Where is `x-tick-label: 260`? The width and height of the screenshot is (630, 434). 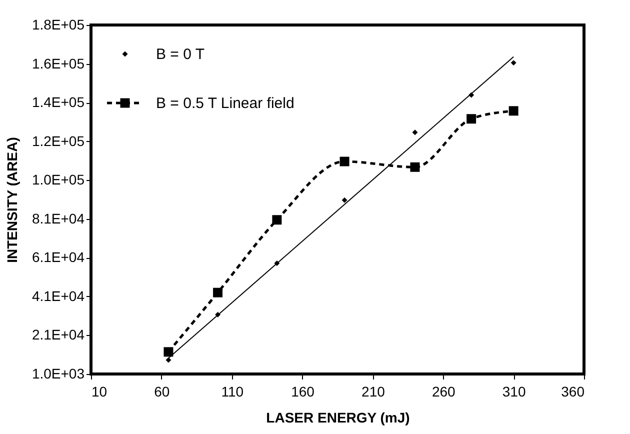 x-tick-label: 260 is located at coordinates (444, 392).